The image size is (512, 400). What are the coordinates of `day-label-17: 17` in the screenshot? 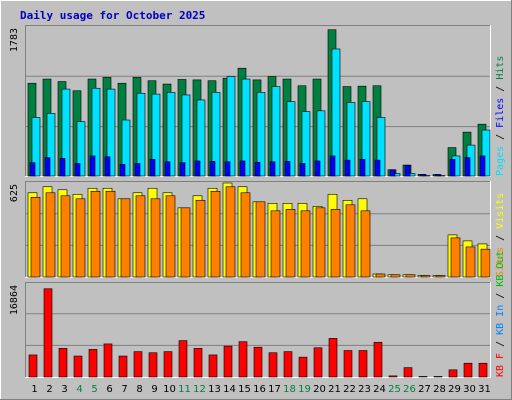 It's located at (274, 389).